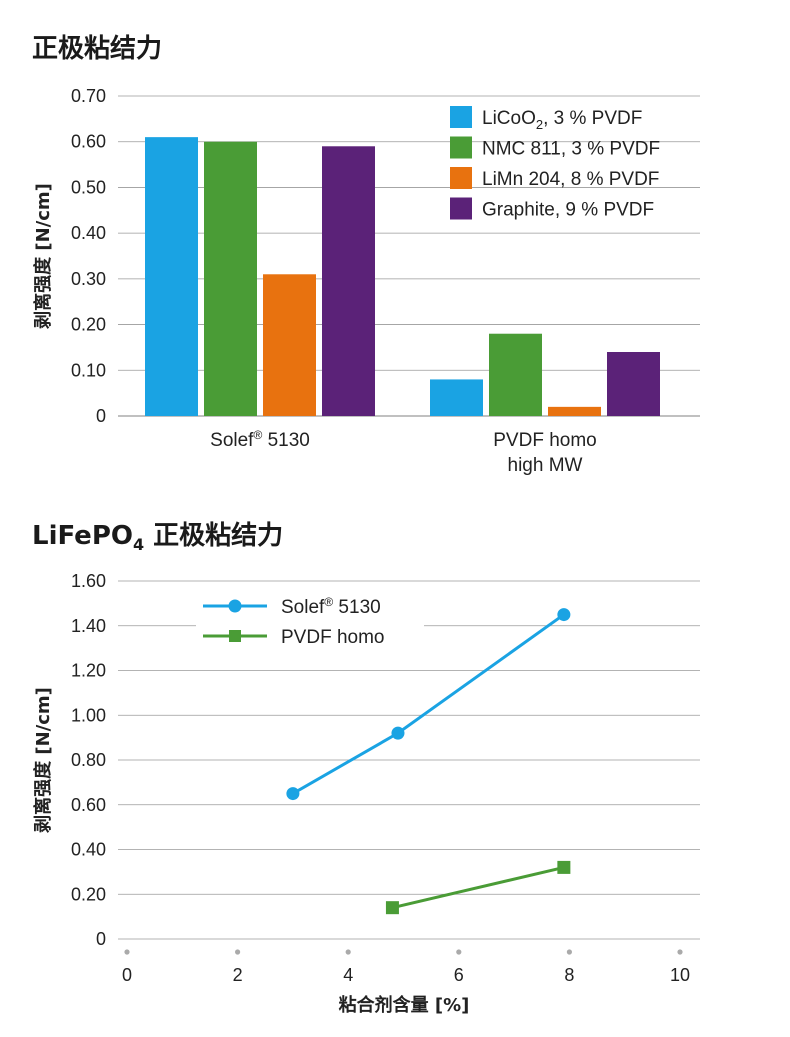  Describe the element at coordinates (545, 465) in the screenshot. I see `category-label-line2: high MW` at that location.